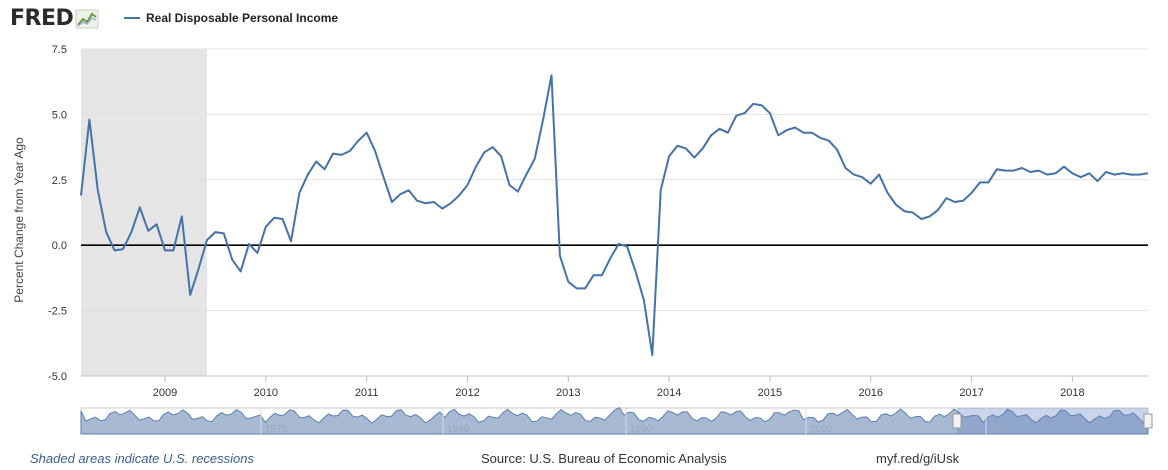  What do you see at coordinates (641, 429) in the screenshot?
I see `navigator-label: 1990` at bounding box center [641, 429].